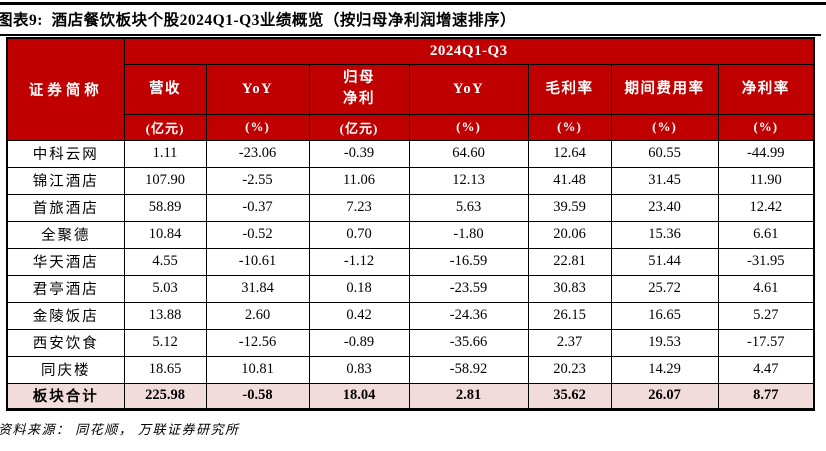 The height and width of the screenshot is (451, 826). I want to click on value-cell: -44.99, so click(766, 153).